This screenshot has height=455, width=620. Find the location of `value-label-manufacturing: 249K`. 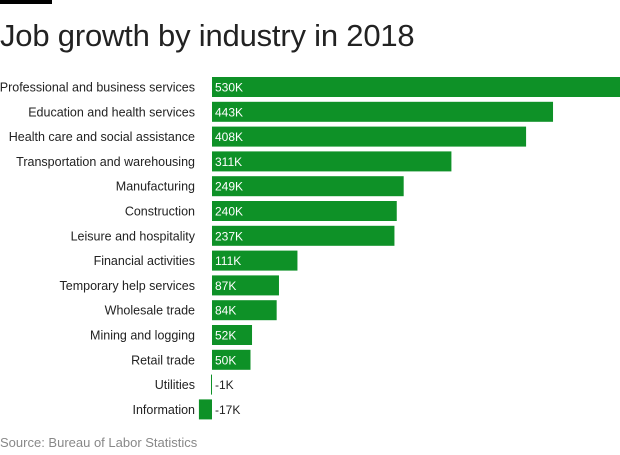

value-label-manufacturing: 249K is located at coordinates (229, 187).